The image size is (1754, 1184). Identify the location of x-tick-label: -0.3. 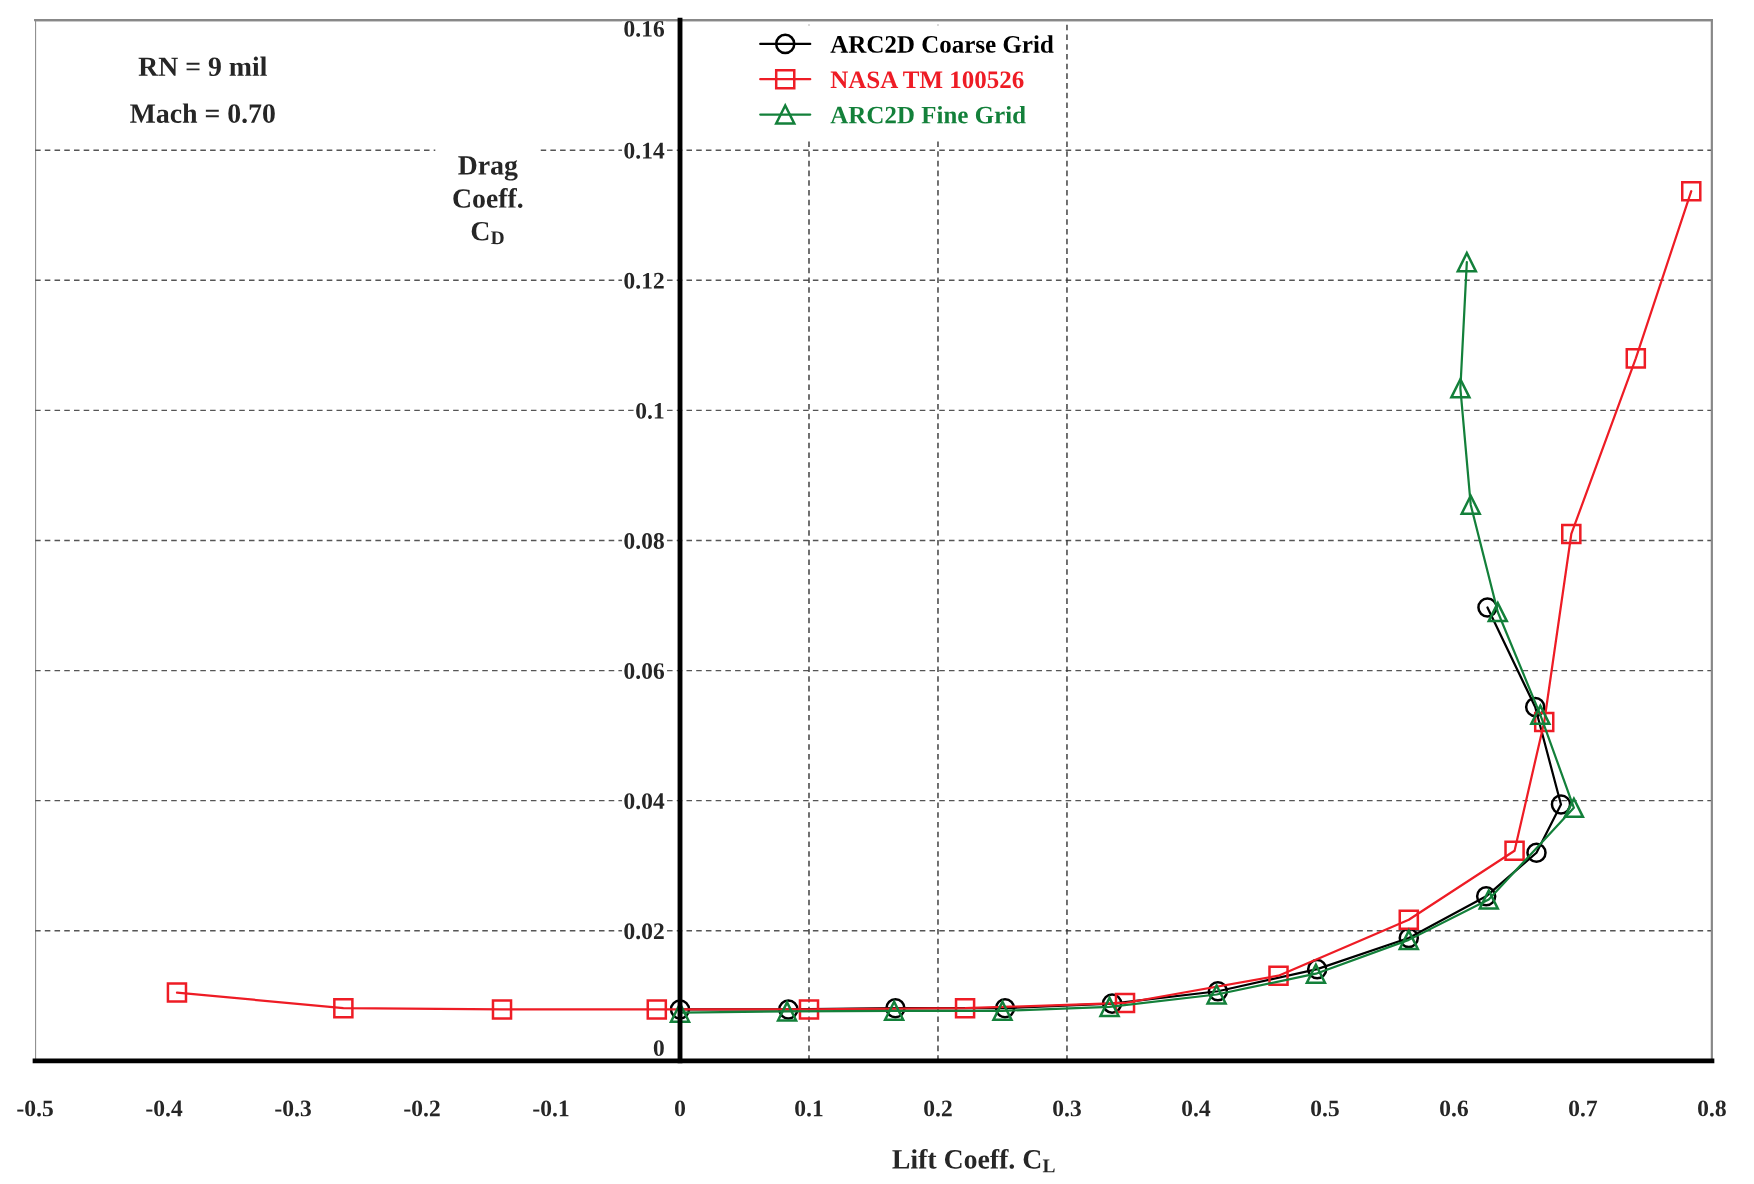
(293, 1108).